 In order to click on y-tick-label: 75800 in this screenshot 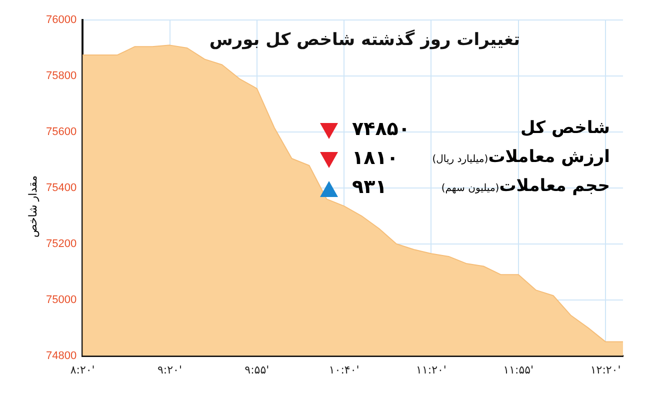, I will do `click(61, 76)`.